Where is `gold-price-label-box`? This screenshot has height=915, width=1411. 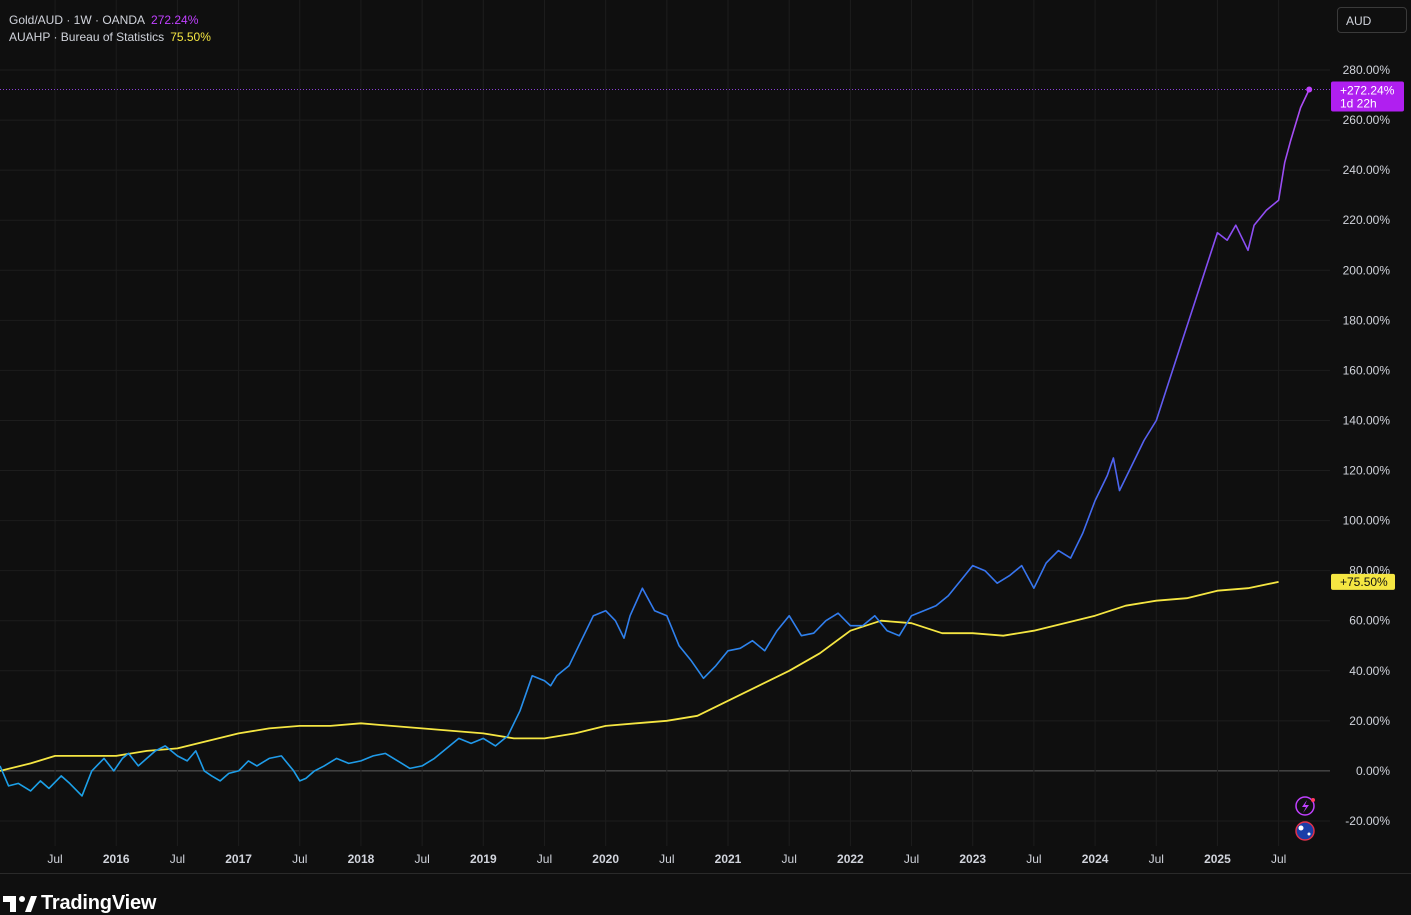 gold-price-label-box is located at coordinates (1367, 96).